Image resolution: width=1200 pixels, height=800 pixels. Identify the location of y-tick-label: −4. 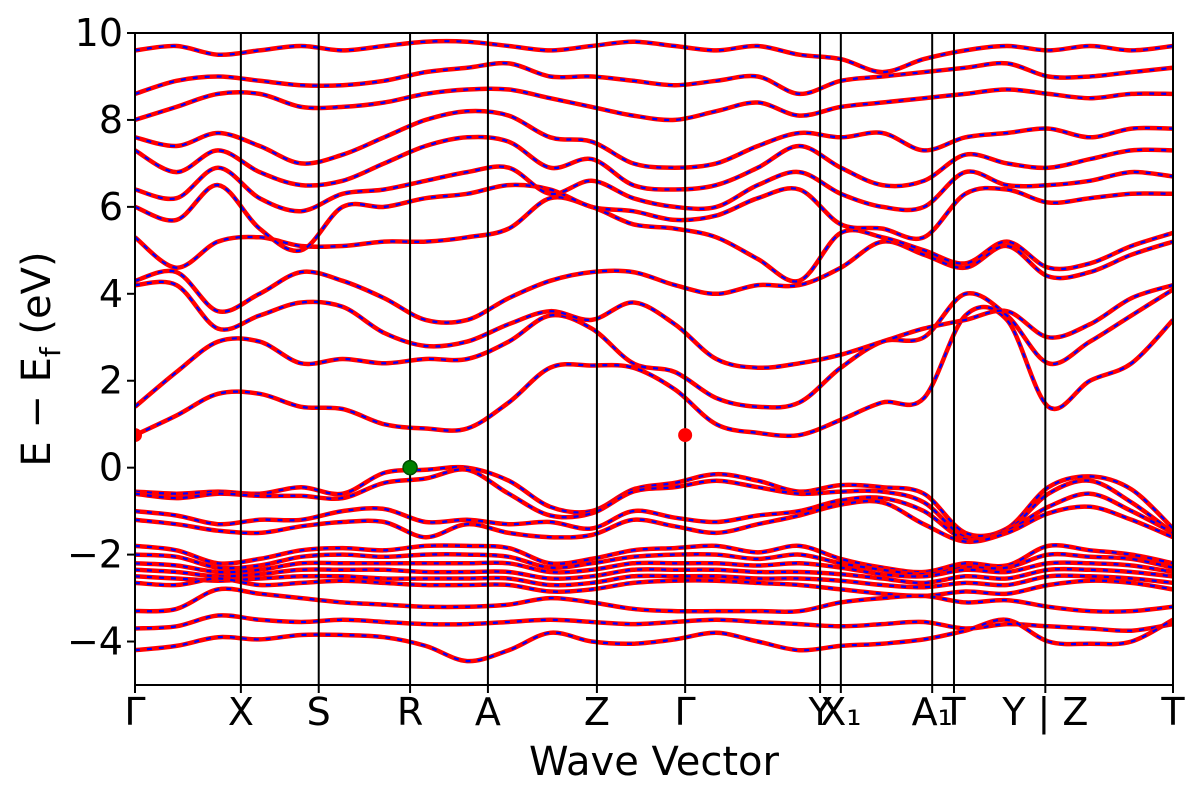
(95, 642).